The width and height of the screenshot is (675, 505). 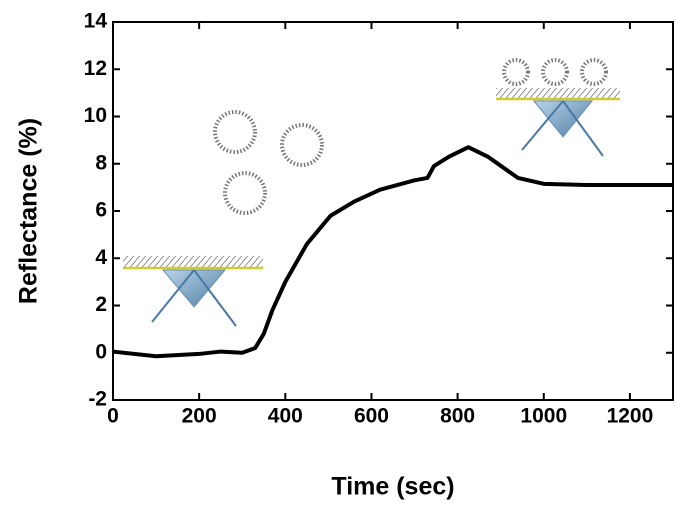 What do you see at coordinates (97, 399) in the screenshot?
I see `y-tick-label: -2` at bounding box center [97, 399].